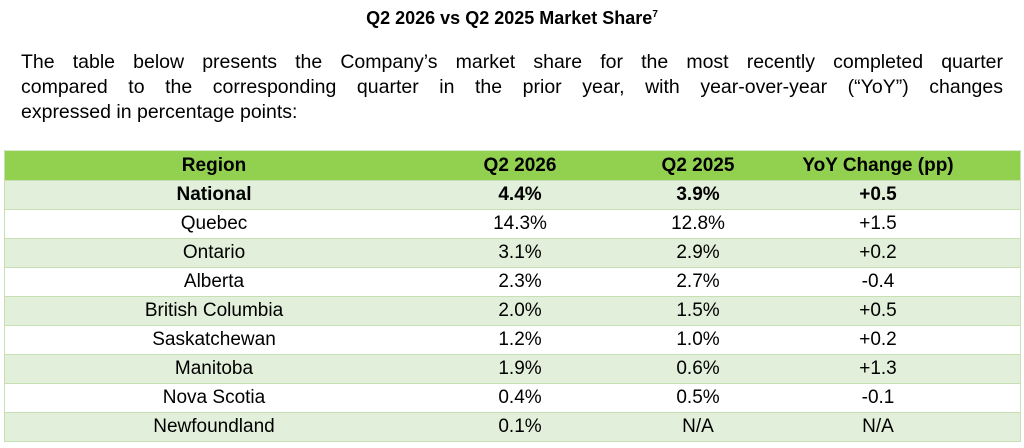  I want to click on header-yoy-change: YoY Change (pp), so click(878, 165).